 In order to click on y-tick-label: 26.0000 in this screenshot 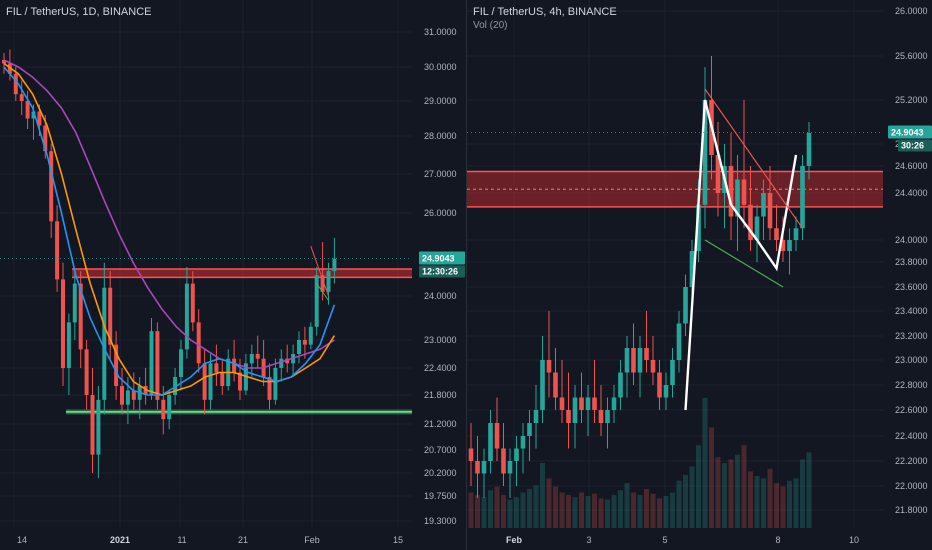, I will do `click(440, 213)`.